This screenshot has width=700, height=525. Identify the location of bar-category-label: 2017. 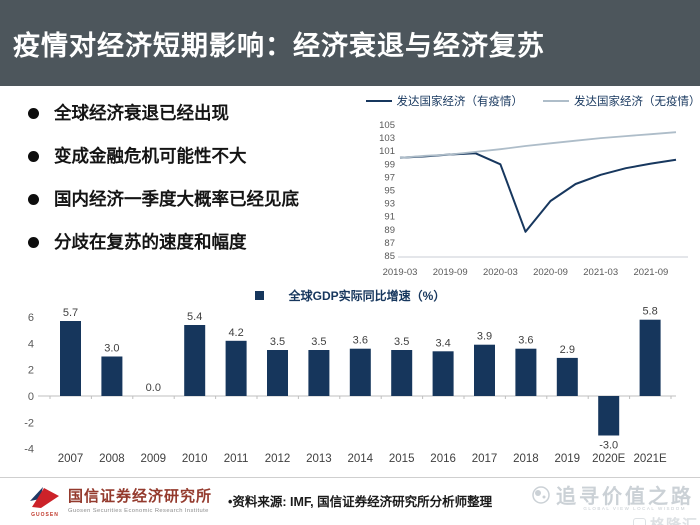
(485, 459).